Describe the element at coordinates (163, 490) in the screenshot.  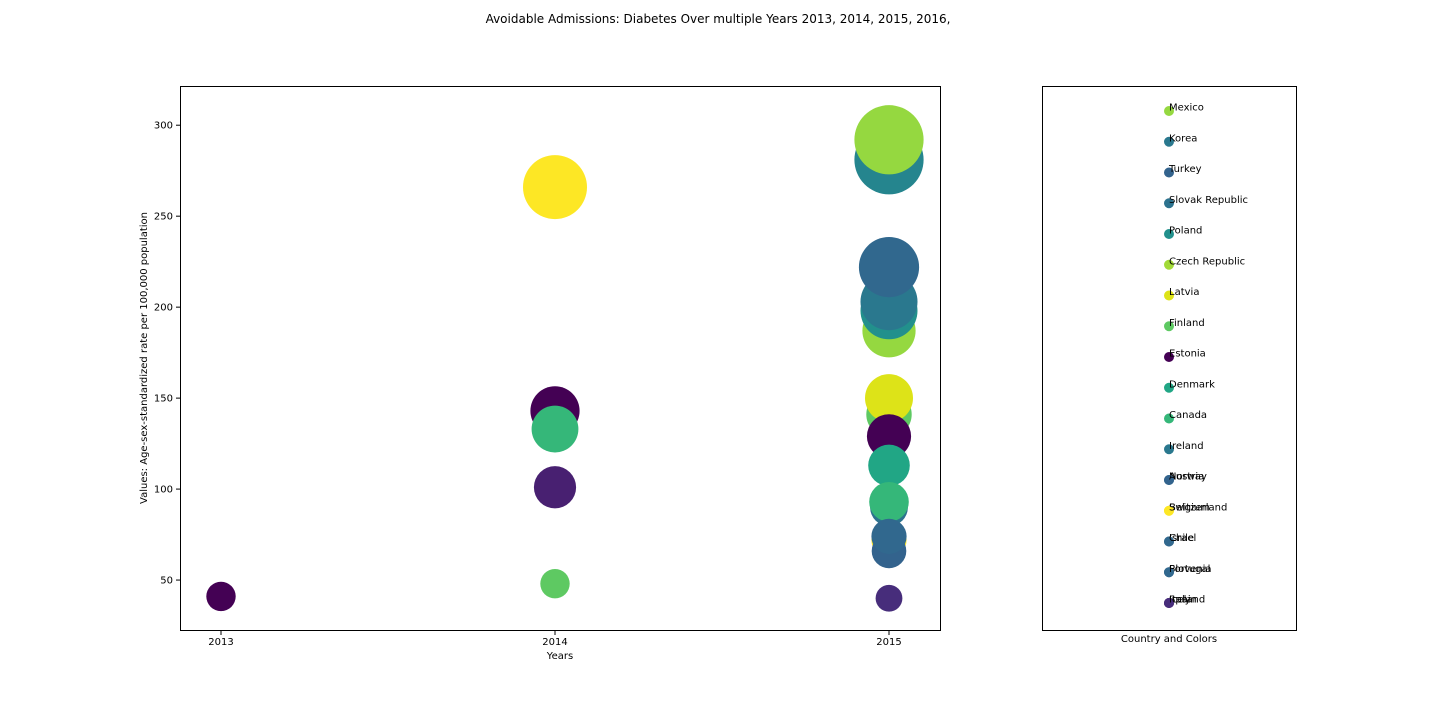
I see `y-tick-label: 100` at that location.